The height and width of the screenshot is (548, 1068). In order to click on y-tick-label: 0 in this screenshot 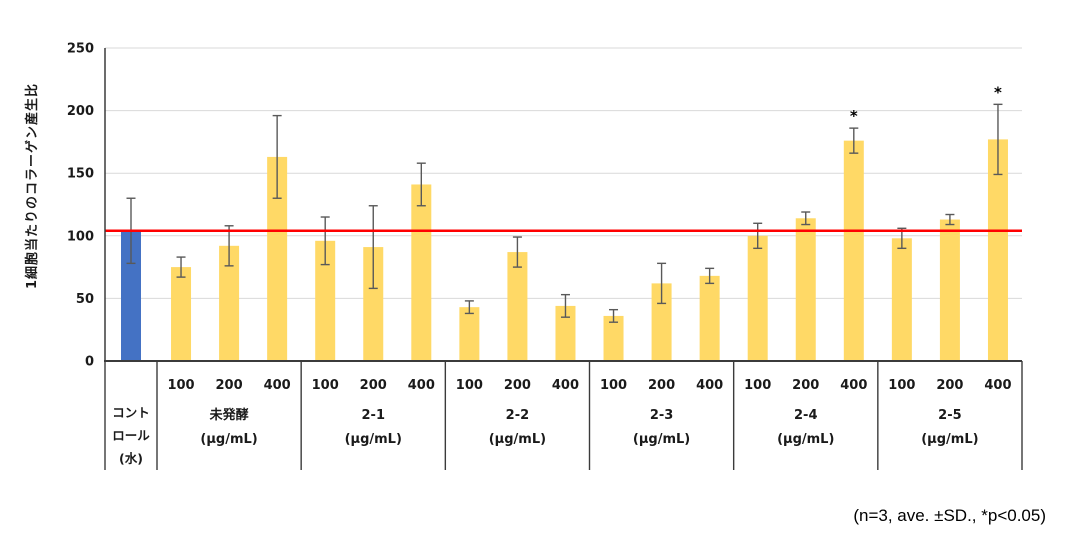, I will do `click(89, 362)`.